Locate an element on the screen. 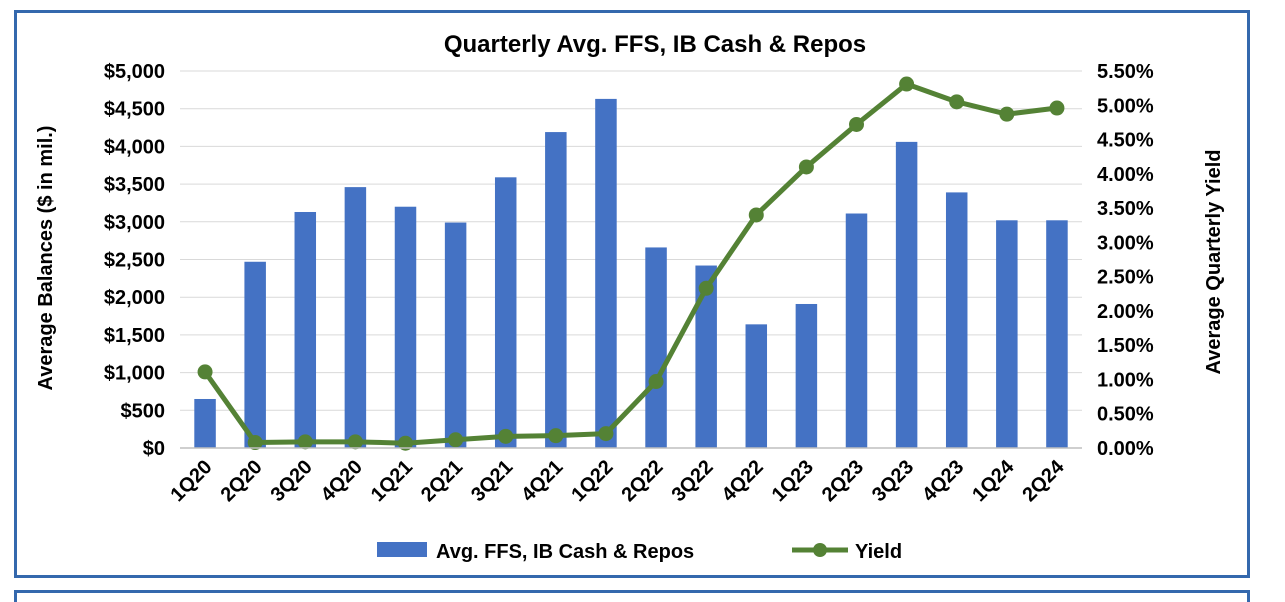 This screenshot has height=602, width=1285. y-tick-label: $2,000 is located at coordinates (134, 298).